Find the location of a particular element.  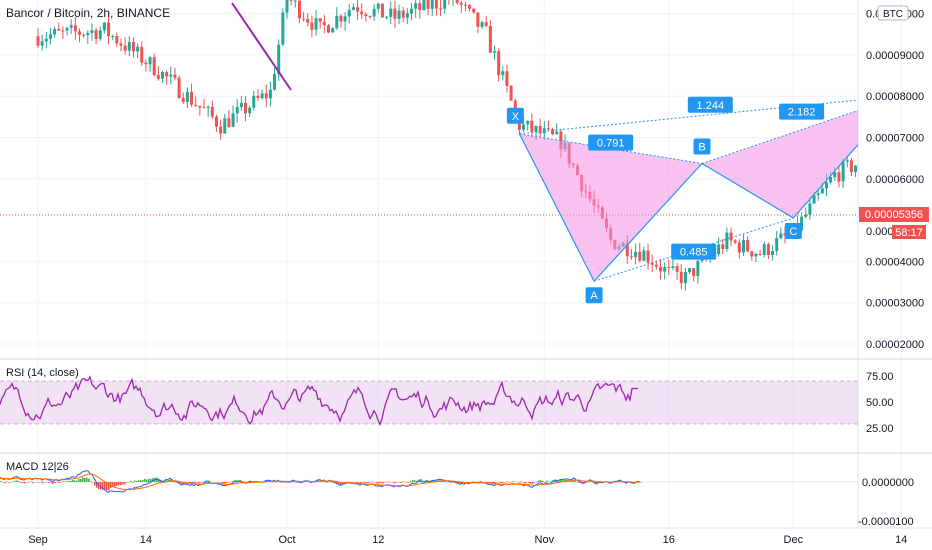

time-tick-label: Oct is located at coordinates (286, 540).